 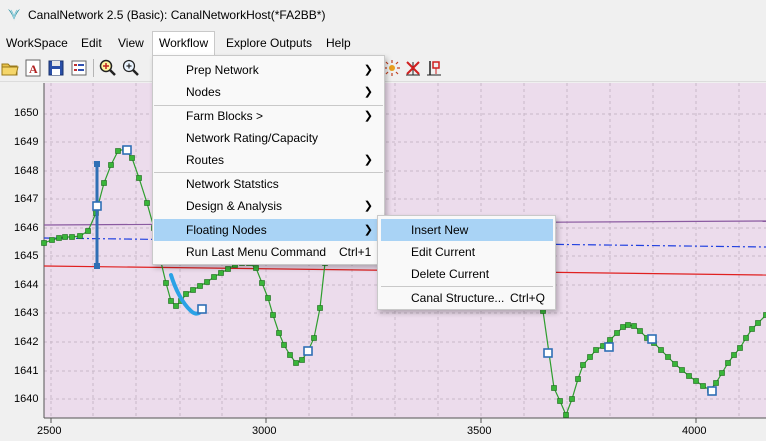 What do you see at coordinates (355, 252) in the screenshot?
I see `menu-item-shortcut: Ctrl+1` at bounding box center [355, 252].